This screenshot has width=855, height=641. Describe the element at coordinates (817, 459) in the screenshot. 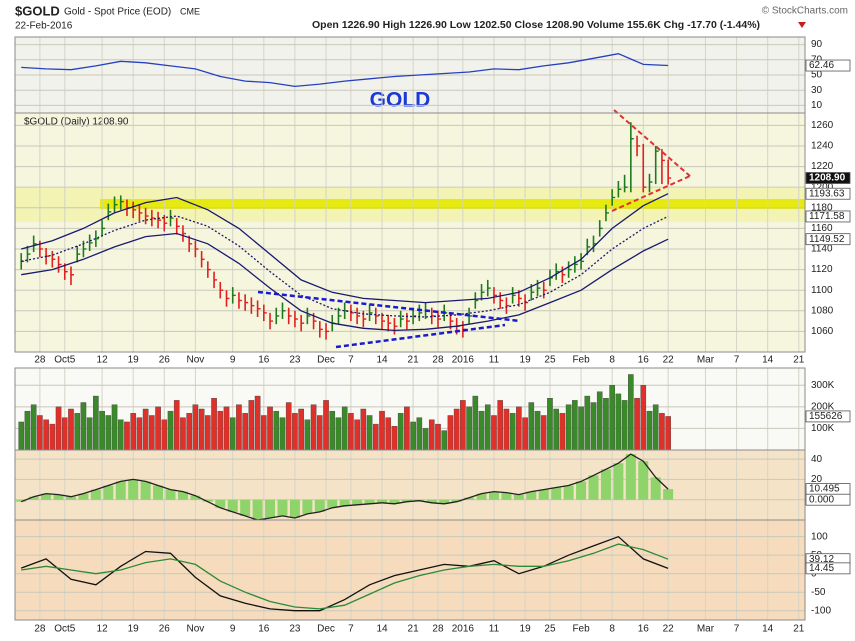

I see `y-tick-label: 40` at that location.